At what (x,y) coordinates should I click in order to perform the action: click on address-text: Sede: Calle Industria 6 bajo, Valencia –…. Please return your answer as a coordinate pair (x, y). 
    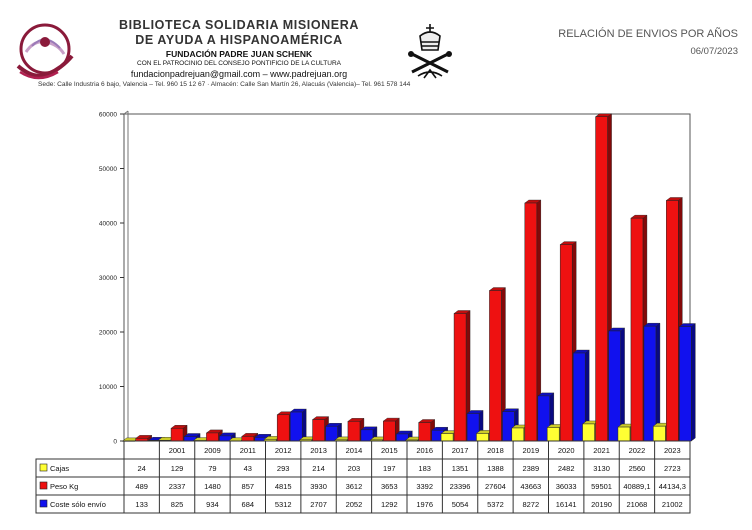
    Looking at the image, I should click on (224, 84).